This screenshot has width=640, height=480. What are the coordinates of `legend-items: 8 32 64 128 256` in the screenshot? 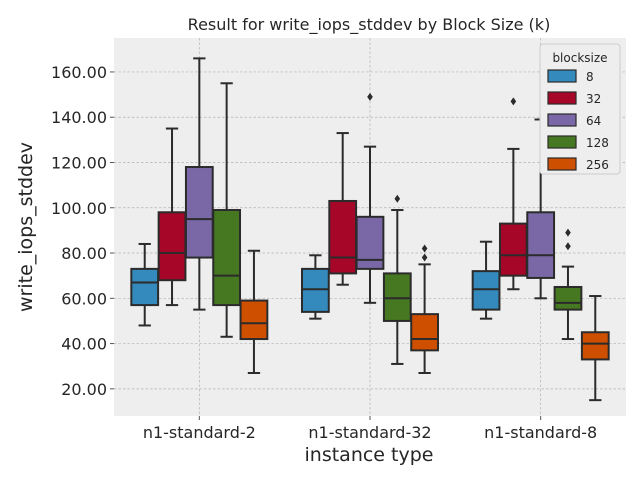 It's located at (578, 120).